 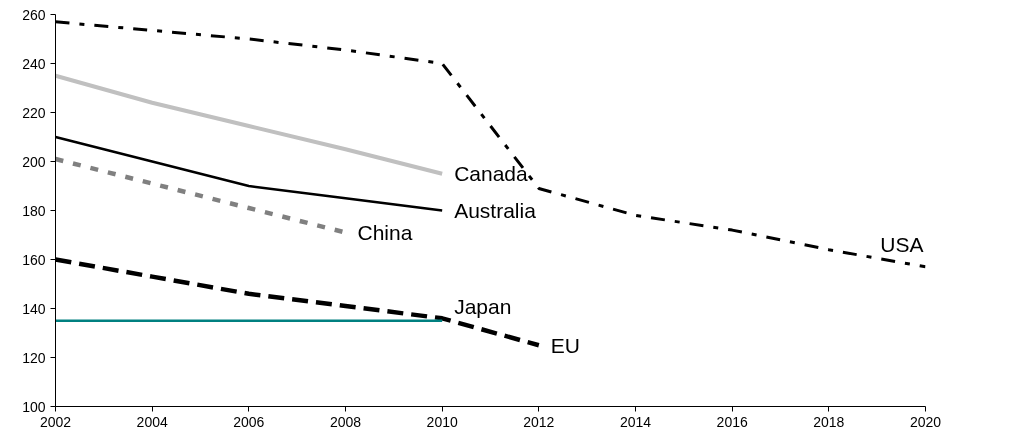 What do you see at coordinates (34, 161) in the screenshot?
I see `y-tick-label: 200` at bounding box center [34, 161].